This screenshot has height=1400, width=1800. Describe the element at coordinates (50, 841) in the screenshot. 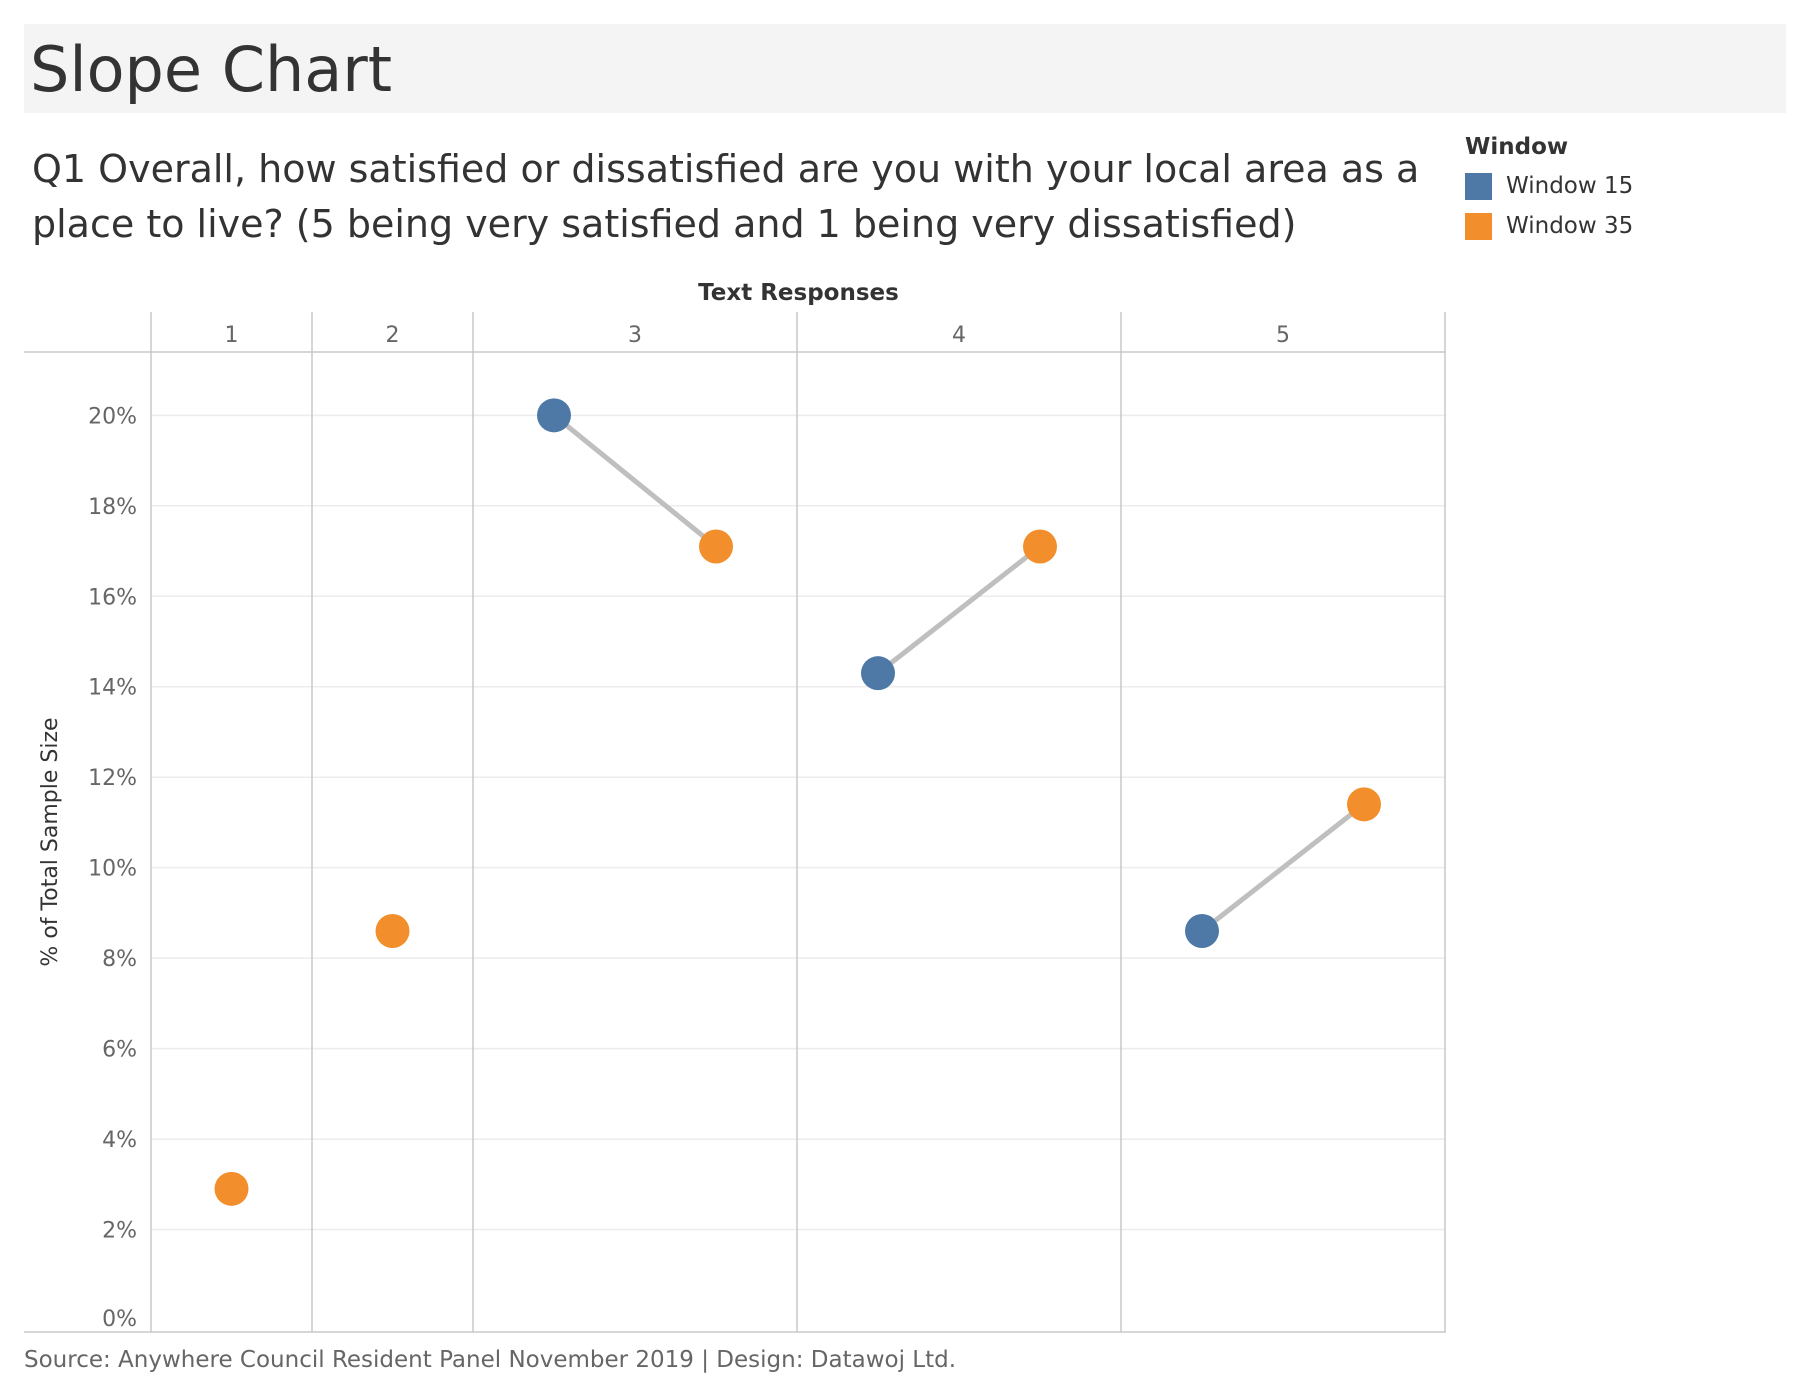

I see `y-axis-title: % of Total Sample Size` at that location.